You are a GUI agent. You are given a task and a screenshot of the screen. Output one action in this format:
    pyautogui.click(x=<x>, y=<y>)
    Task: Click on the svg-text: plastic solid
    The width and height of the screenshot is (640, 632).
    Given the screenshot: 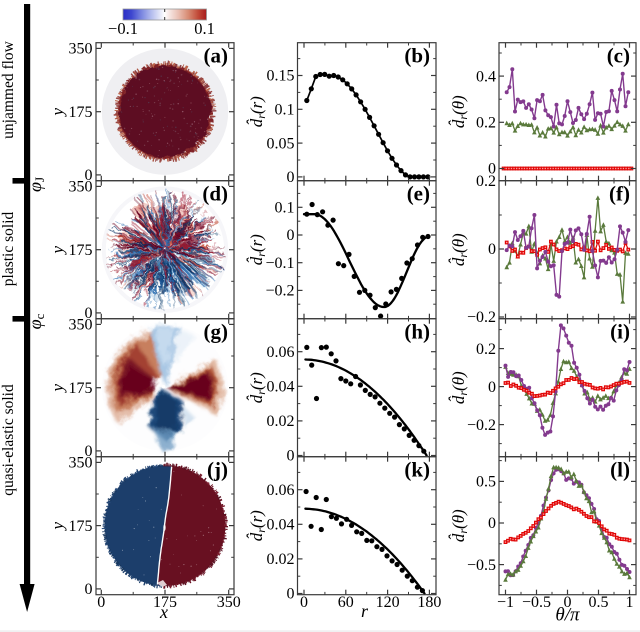 What is the action you would take?
    pyautogui.click(x=8, y=249)
    